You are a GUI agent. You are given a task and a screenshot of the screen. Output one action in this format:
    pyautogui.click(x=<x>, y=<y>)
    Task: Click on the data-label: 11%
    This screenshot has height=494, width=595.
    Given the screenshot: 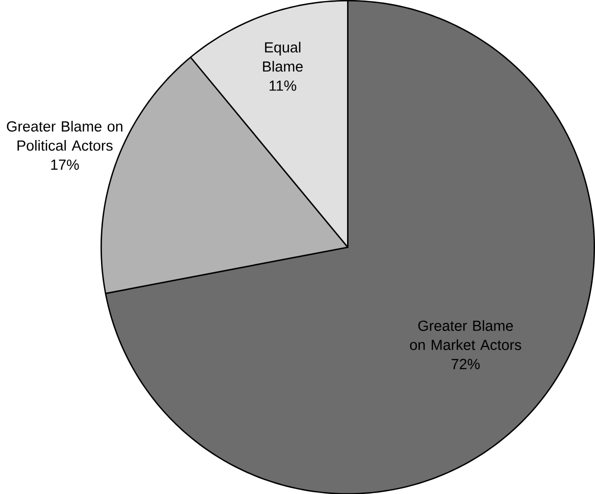 What is the action you would take?
    pyautogui.click(x=283, y=85)
    